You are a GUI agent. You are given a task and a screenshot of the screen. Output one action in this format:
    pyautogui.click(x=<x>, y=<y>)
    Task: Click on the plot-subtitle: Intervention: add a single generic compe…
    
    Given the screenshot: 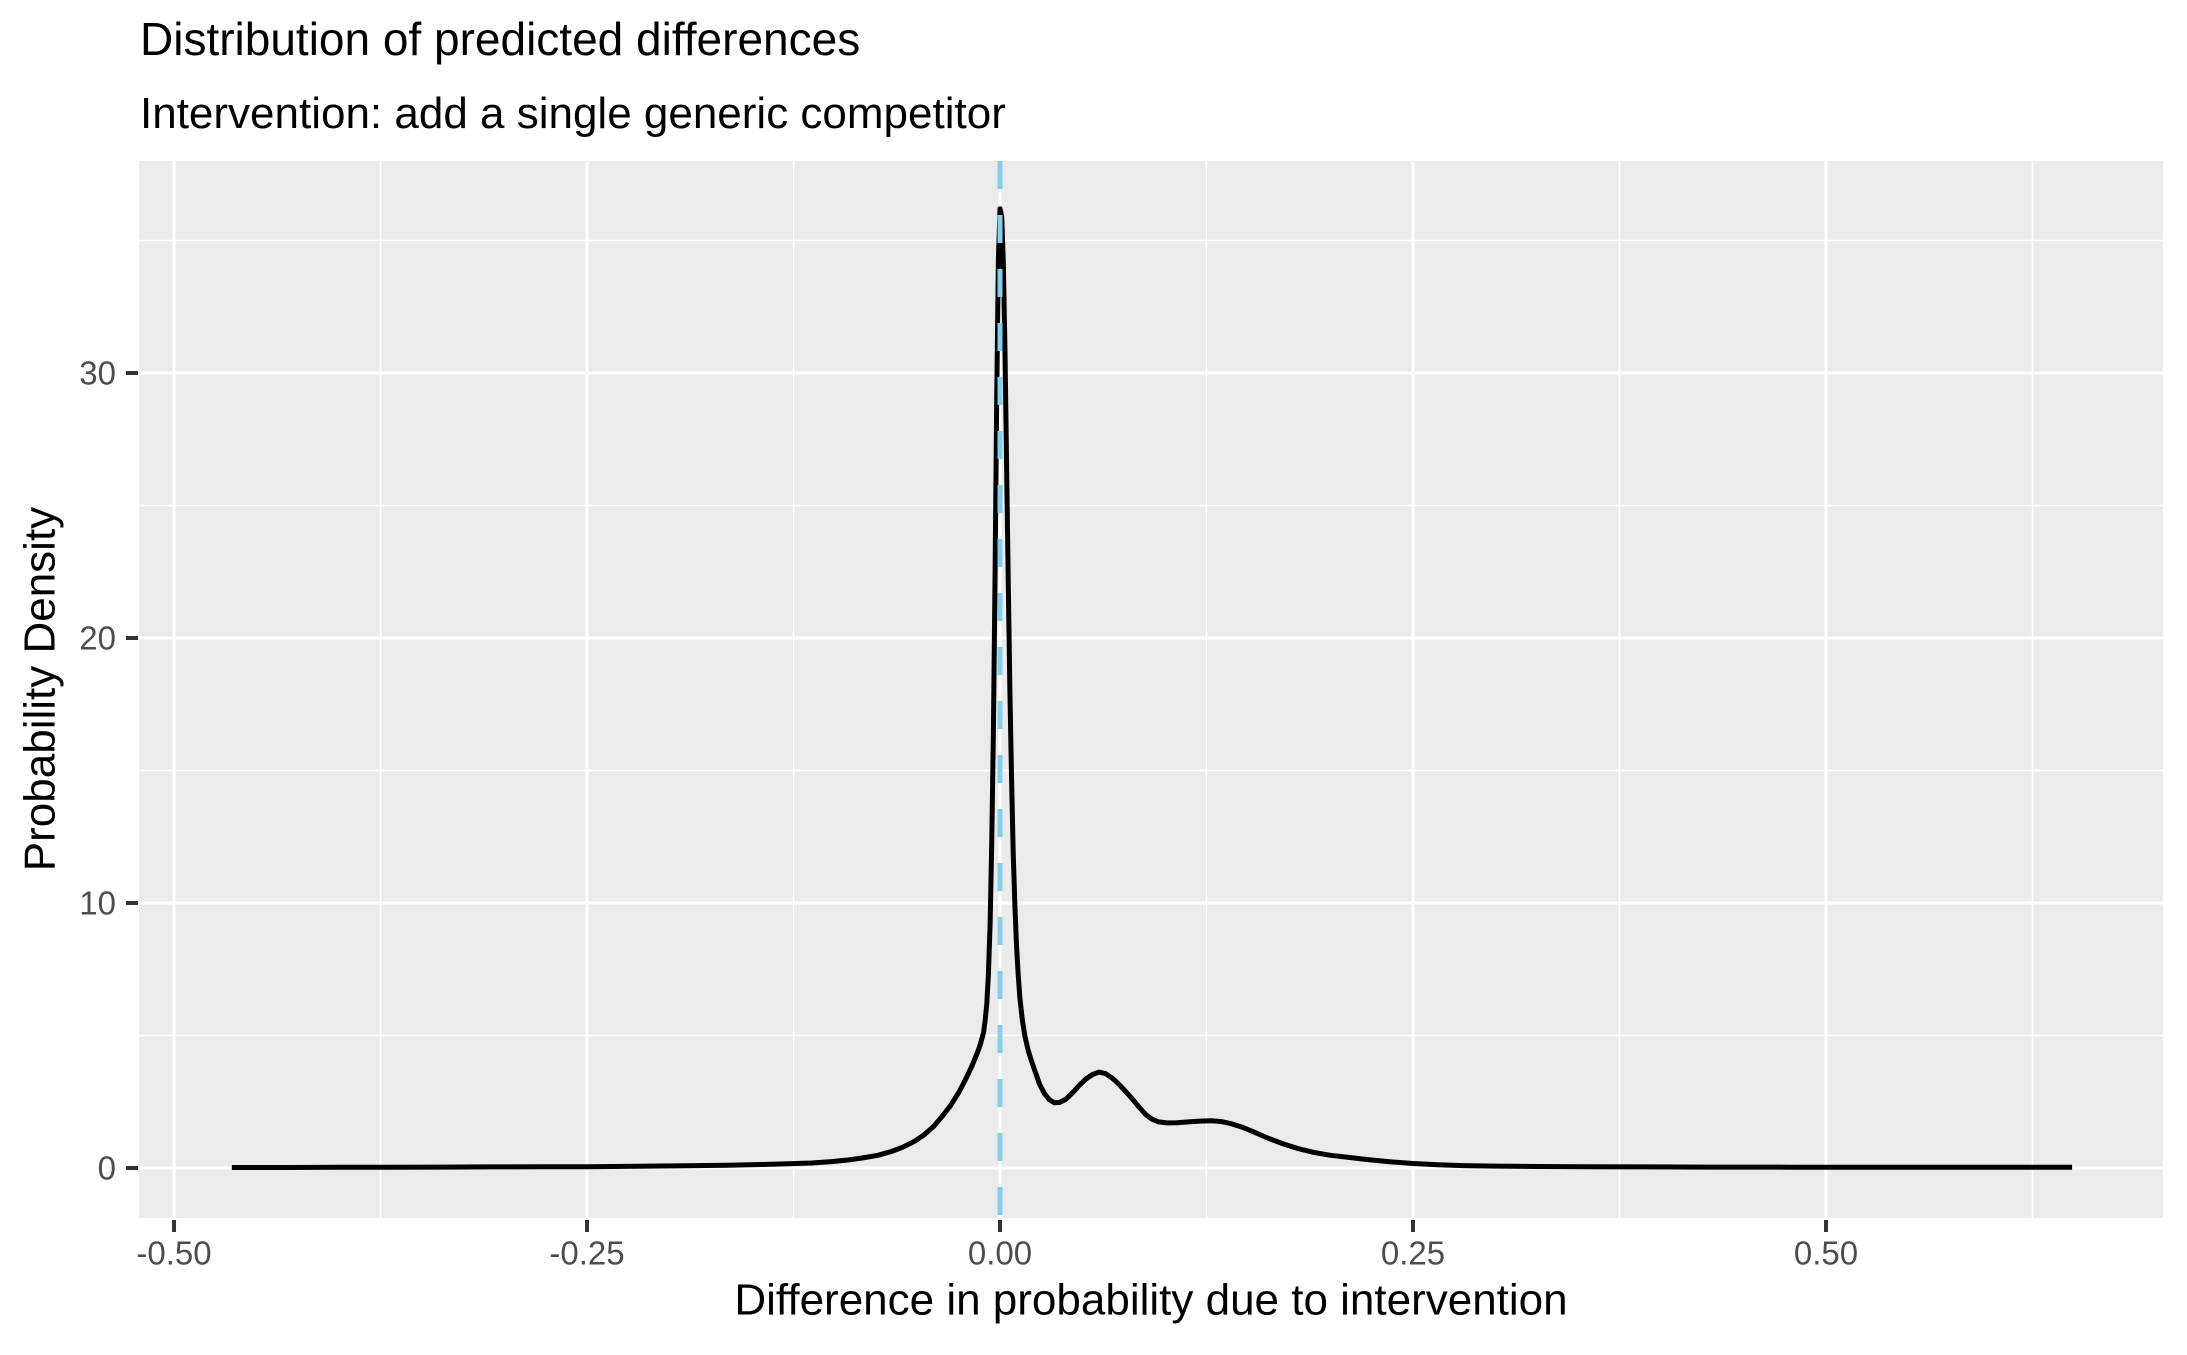 What is the action you would take?
    pyautogui.click(x=573, y=113)
    